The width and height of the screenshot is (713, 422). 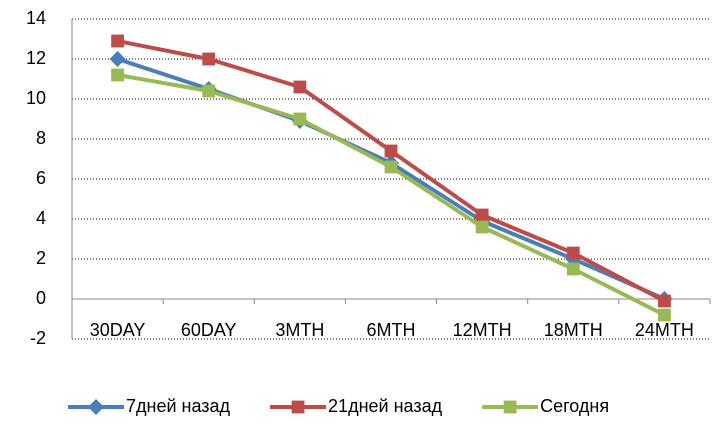 I want to click on x-tick-label: 18MTH, so click(x=573, y=330).